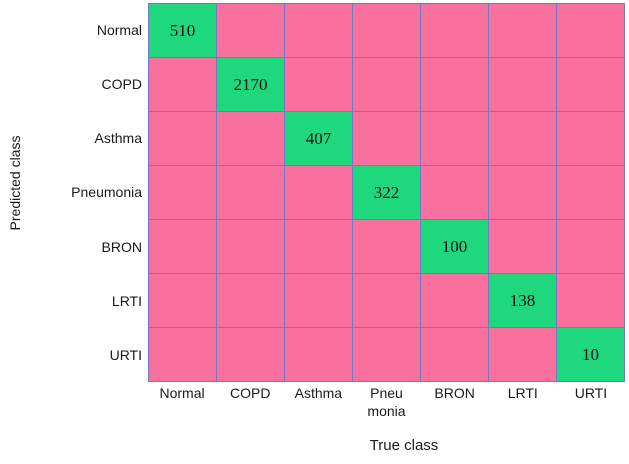 The width and height of the screenshot is (629, 464). Describe the element at coordinates (318, 138) in the screenshot. I see `matrix-cell: 407` at that location.